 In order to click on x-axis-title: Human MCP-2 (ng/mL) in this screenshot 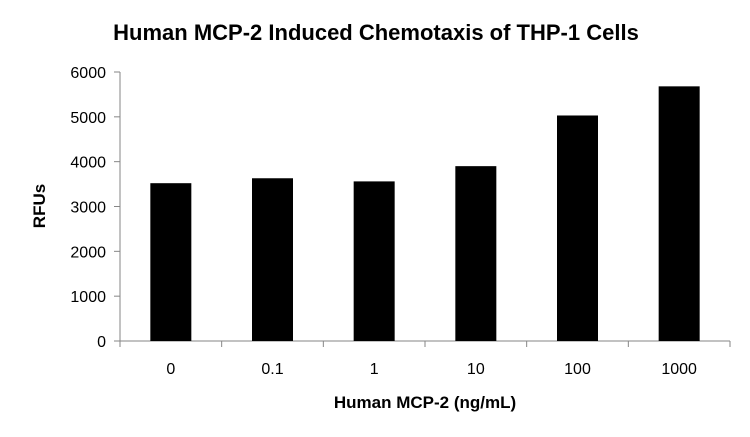, I will do `click(425, 402)`.